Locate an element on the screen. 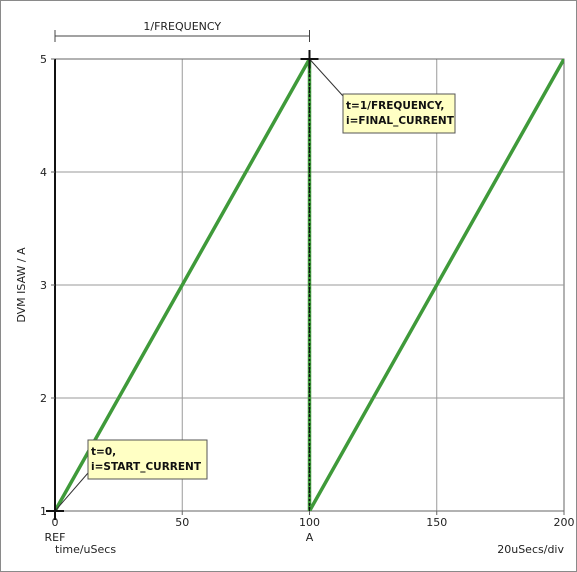  callout-text: i=START_CURRENT is located at coordinates (146, 467).